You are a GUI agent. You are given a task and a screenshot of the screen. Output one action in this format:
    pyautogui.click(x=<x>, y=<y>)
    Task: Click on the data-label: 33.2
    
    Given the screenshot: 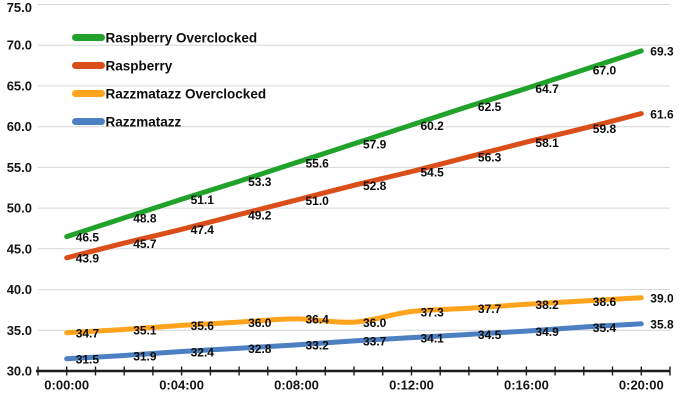 What is the action you would take?
    pyautogui.click(x=318, y=346)
    